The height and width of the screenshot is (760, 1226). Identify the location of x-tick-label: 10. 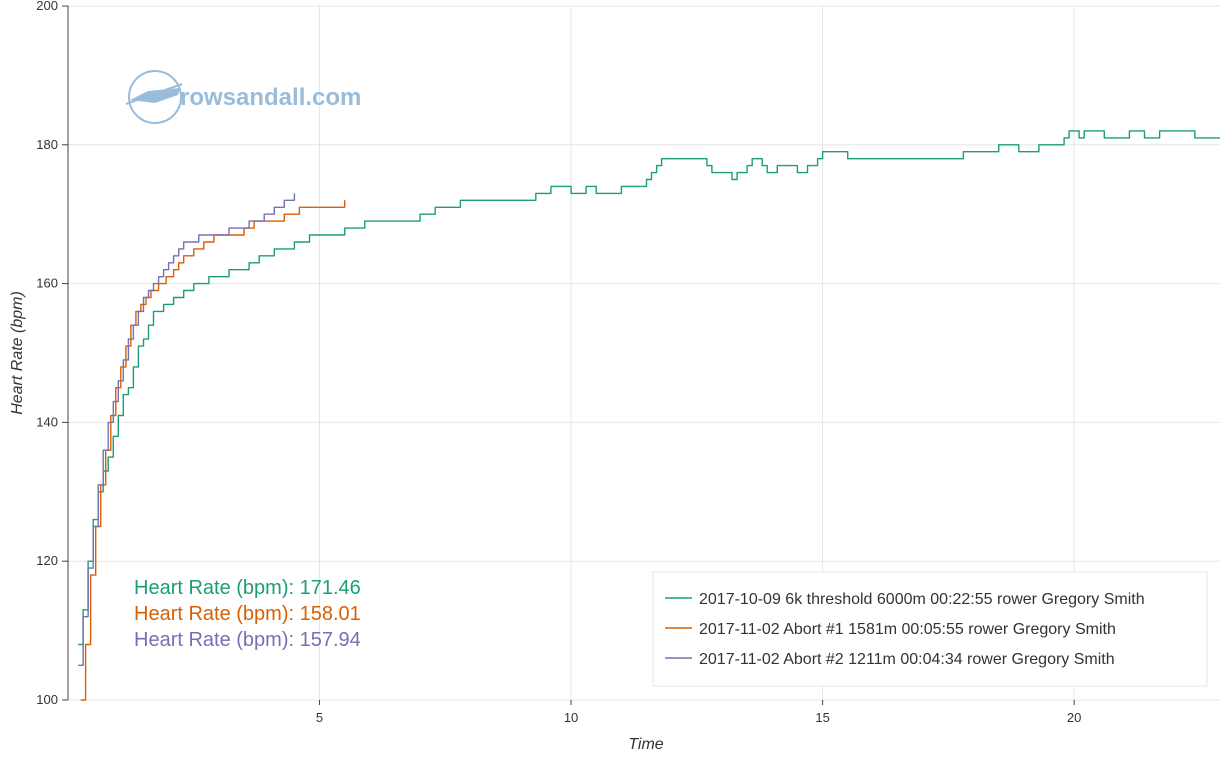
(571, 717).